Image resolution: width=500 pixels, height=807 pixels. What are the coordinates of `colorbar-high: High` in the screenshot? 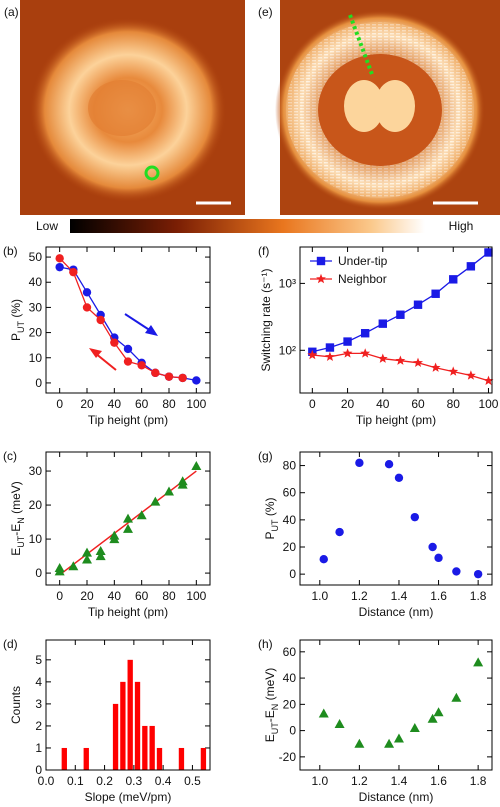 It's located at (461, 226).